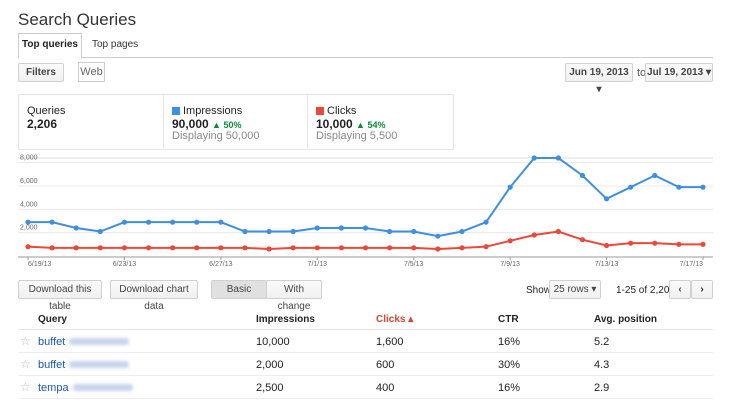  Describe the element at coordinates (365, 45) in the screenshot. I see `tab-bar` at that location.